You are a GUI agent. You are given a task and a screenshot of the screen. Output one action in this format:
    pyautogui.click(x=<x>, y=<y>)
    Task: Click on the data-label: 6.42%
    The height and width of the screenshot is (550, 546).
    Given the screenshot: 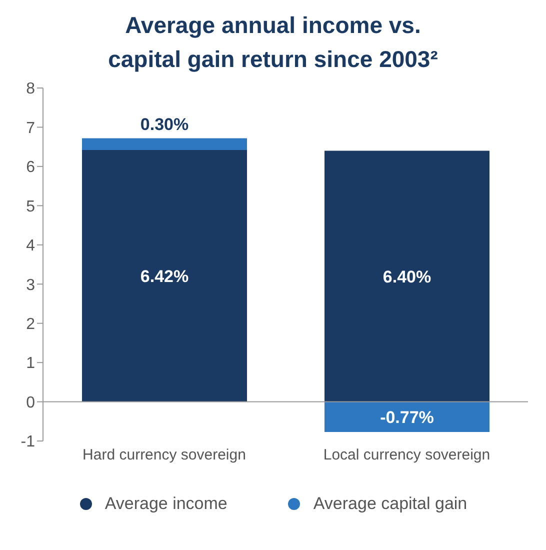 What is the action you would take?
    pyautogui.click(x=164, y=276)
    